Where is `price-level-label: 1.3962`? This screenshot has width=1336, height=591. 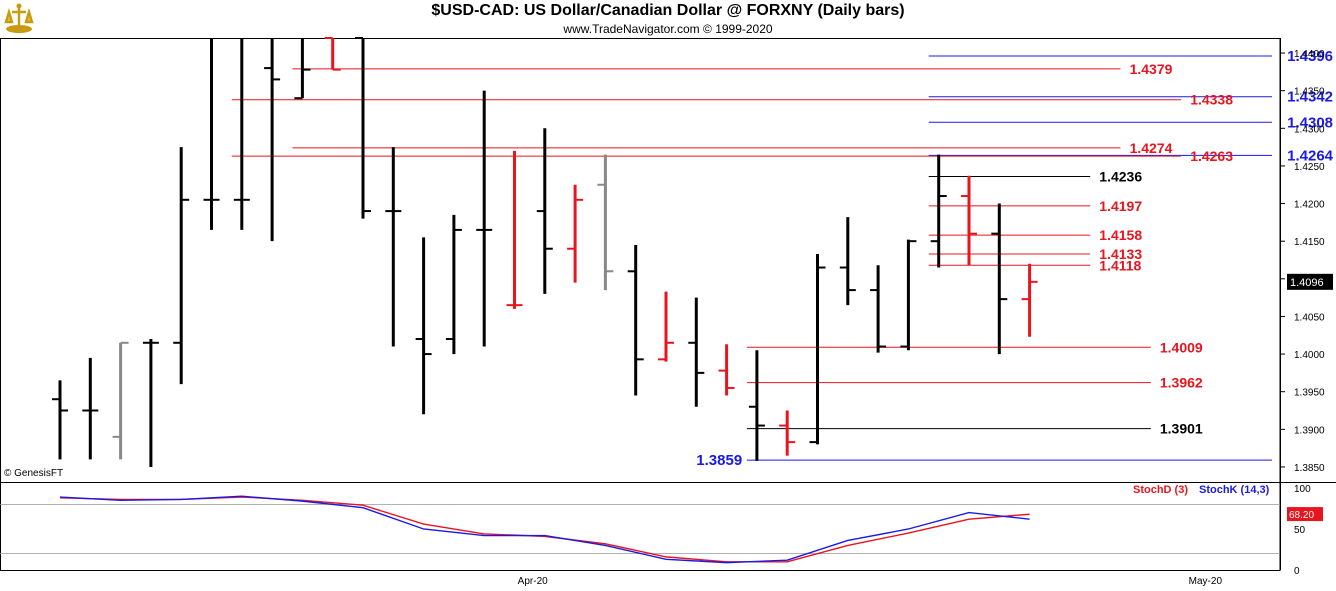 price-level-label: 1.3962 is located at coordinates (1181, 383).